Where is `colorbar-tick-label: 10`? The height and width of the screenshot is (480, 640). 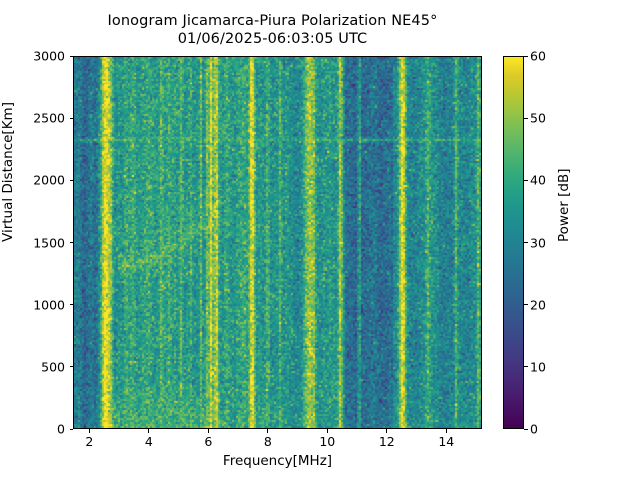 colorbar-tick-label: 10 is located at coordinates (538, 367).